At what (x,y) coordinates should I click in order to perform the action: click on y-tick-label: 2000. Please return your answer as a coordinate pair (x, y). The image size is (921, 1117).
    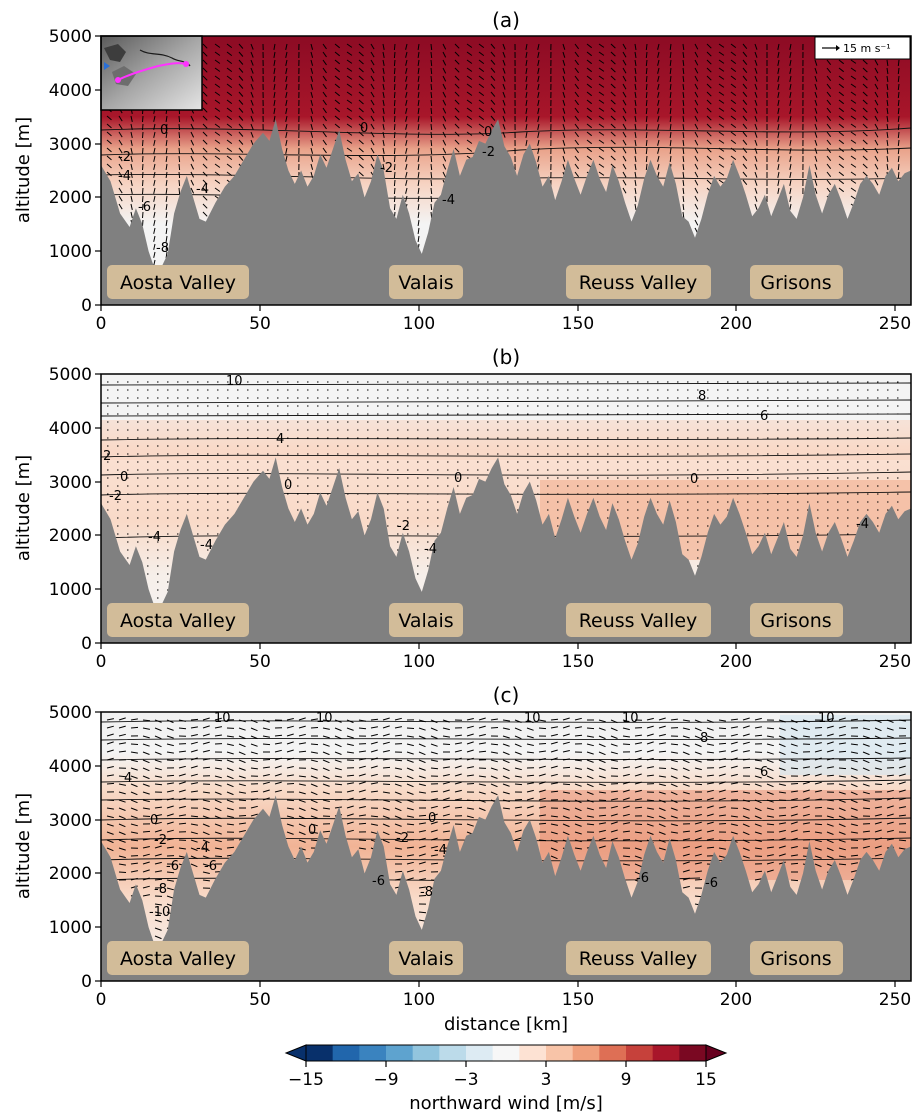
    Looking at the image, I should click on (70, 536).